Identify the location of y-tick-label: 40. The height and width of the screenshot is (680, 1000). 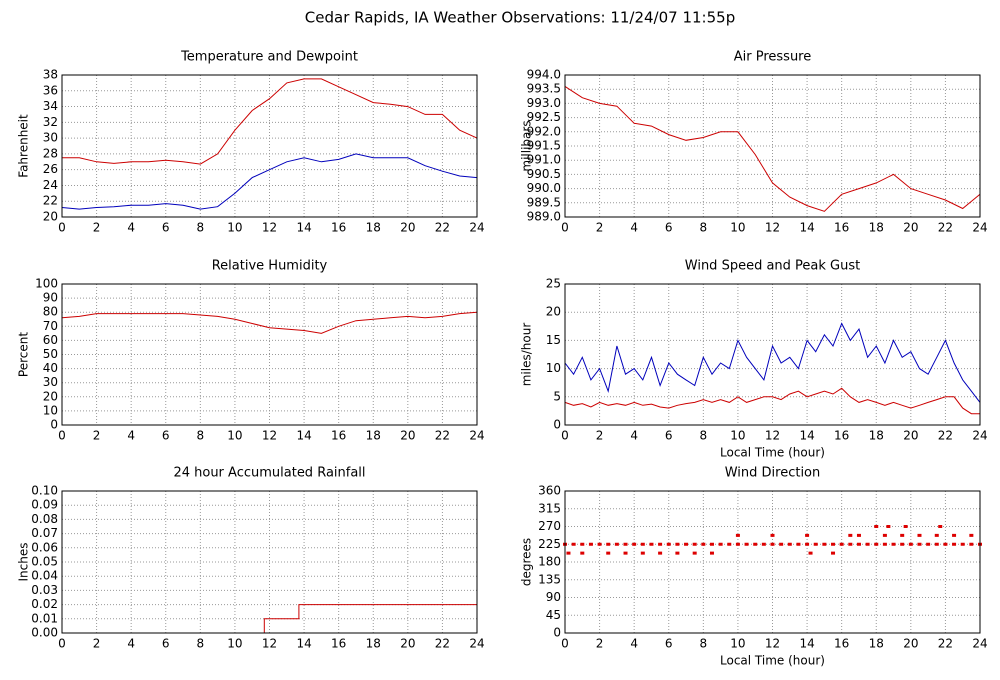
(50, 368).